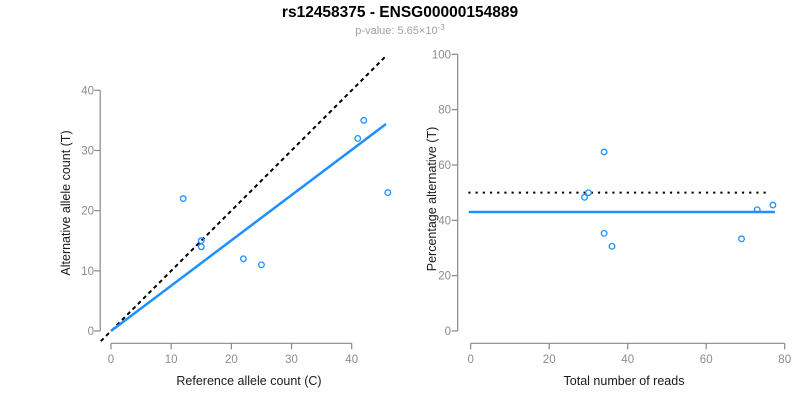 The image size is (800, 400). What do you see at coordinates (441, 55) in the screenshot?
I see `y-tick-label: 100` at bounding box center [441, 55].